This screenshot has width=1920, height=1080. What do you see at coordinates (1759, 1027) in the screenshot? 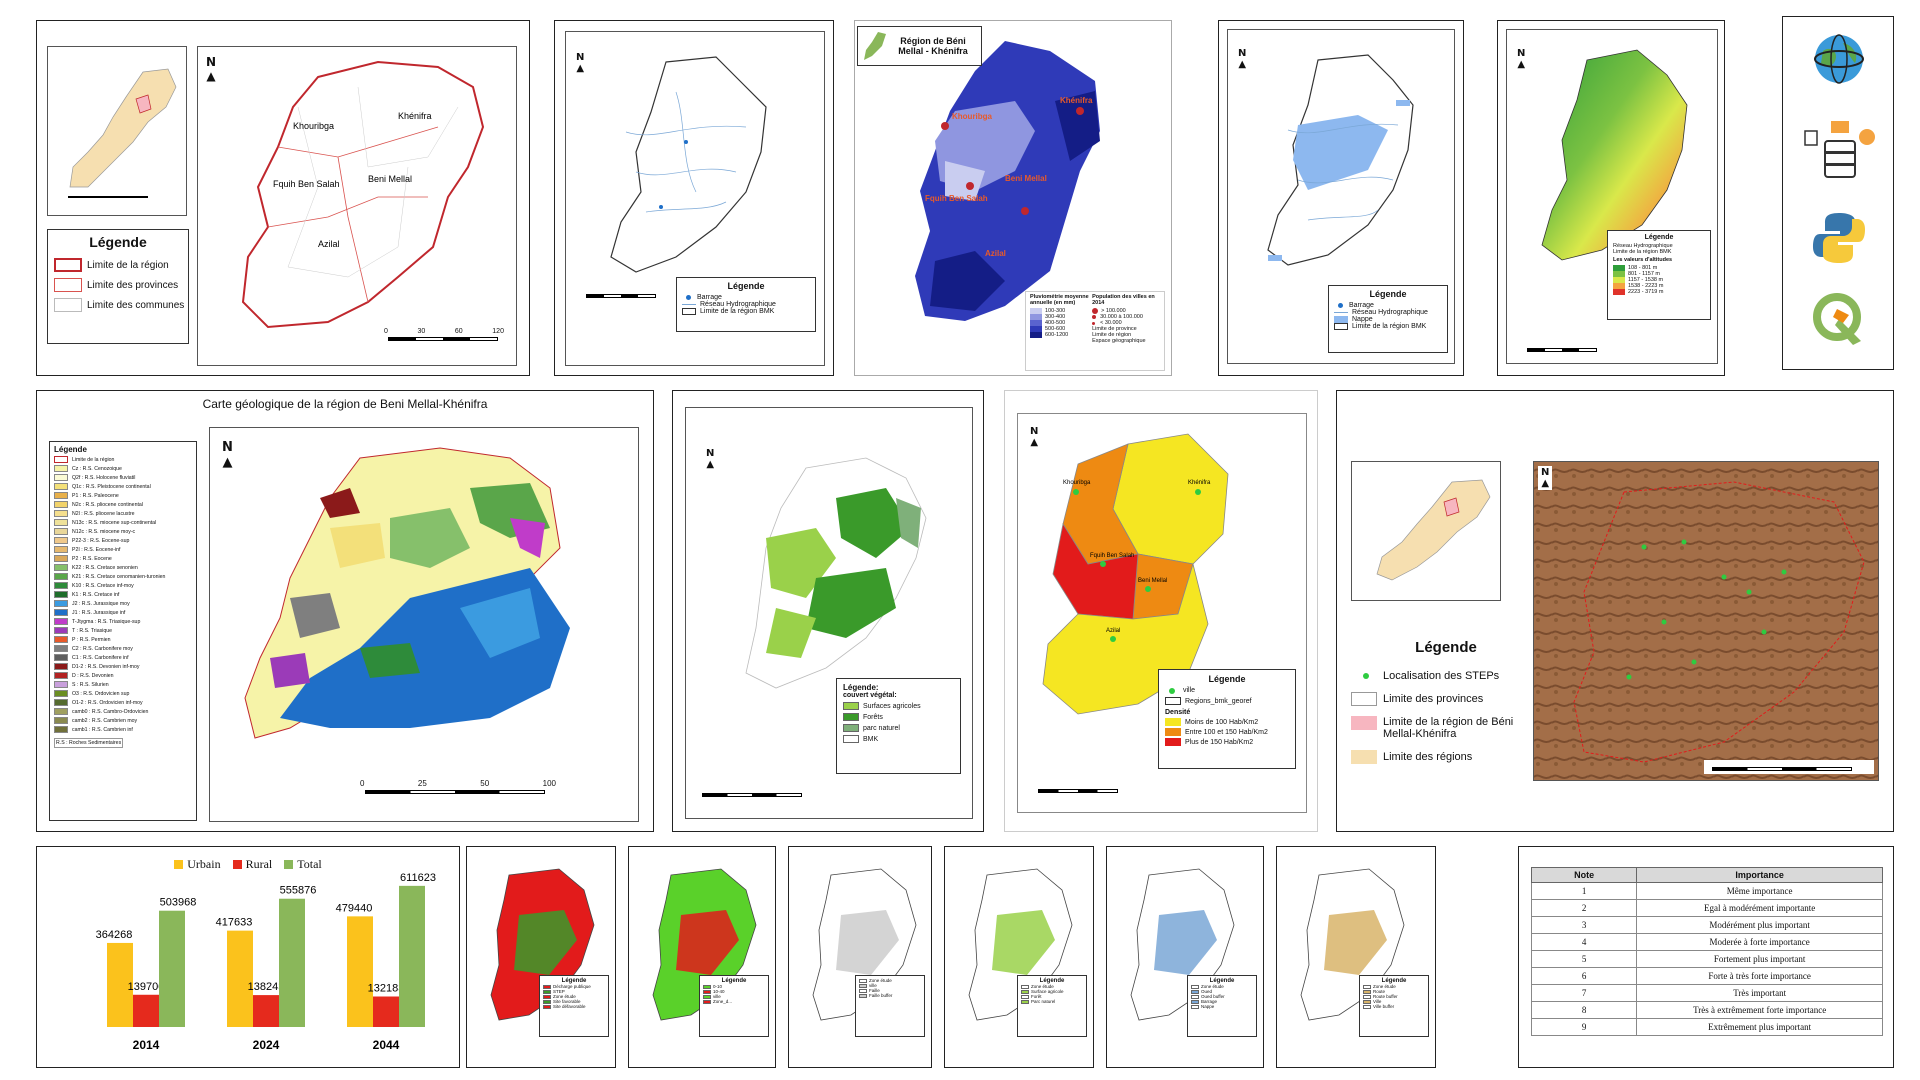
I see `table-cell-importance: Extrêmement plus important` at bounding box center [1759, 1027].